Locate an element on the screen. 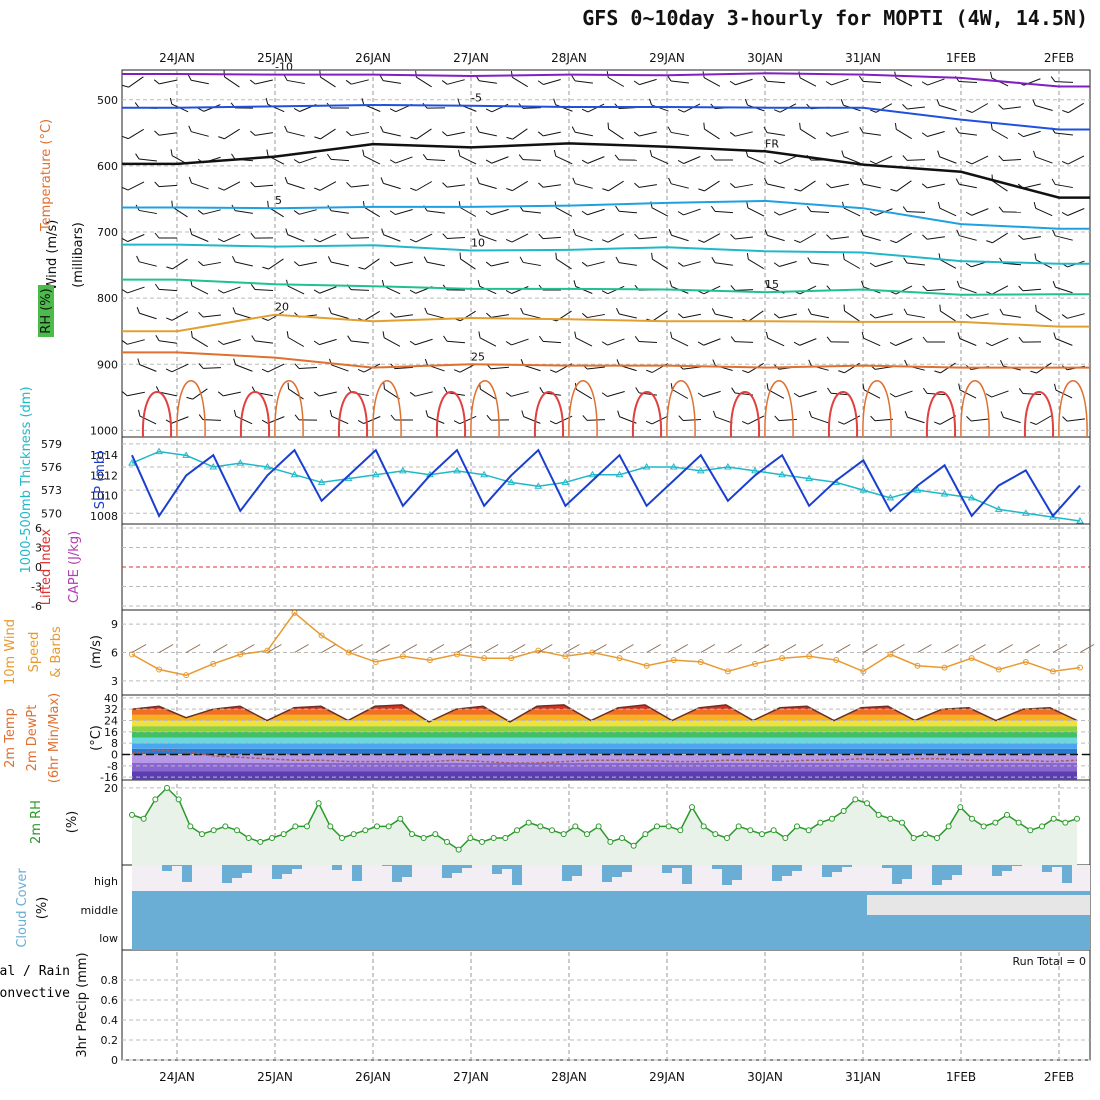 The image size is (1100, 1100). date-label-top: 30JAN is located at coordinates (765, 58).